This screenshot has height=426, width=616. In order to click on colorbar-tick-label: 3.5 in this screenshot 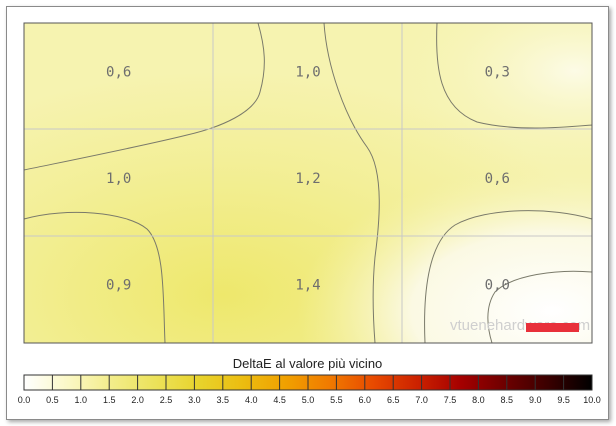, I will do `click(223, 400)`.